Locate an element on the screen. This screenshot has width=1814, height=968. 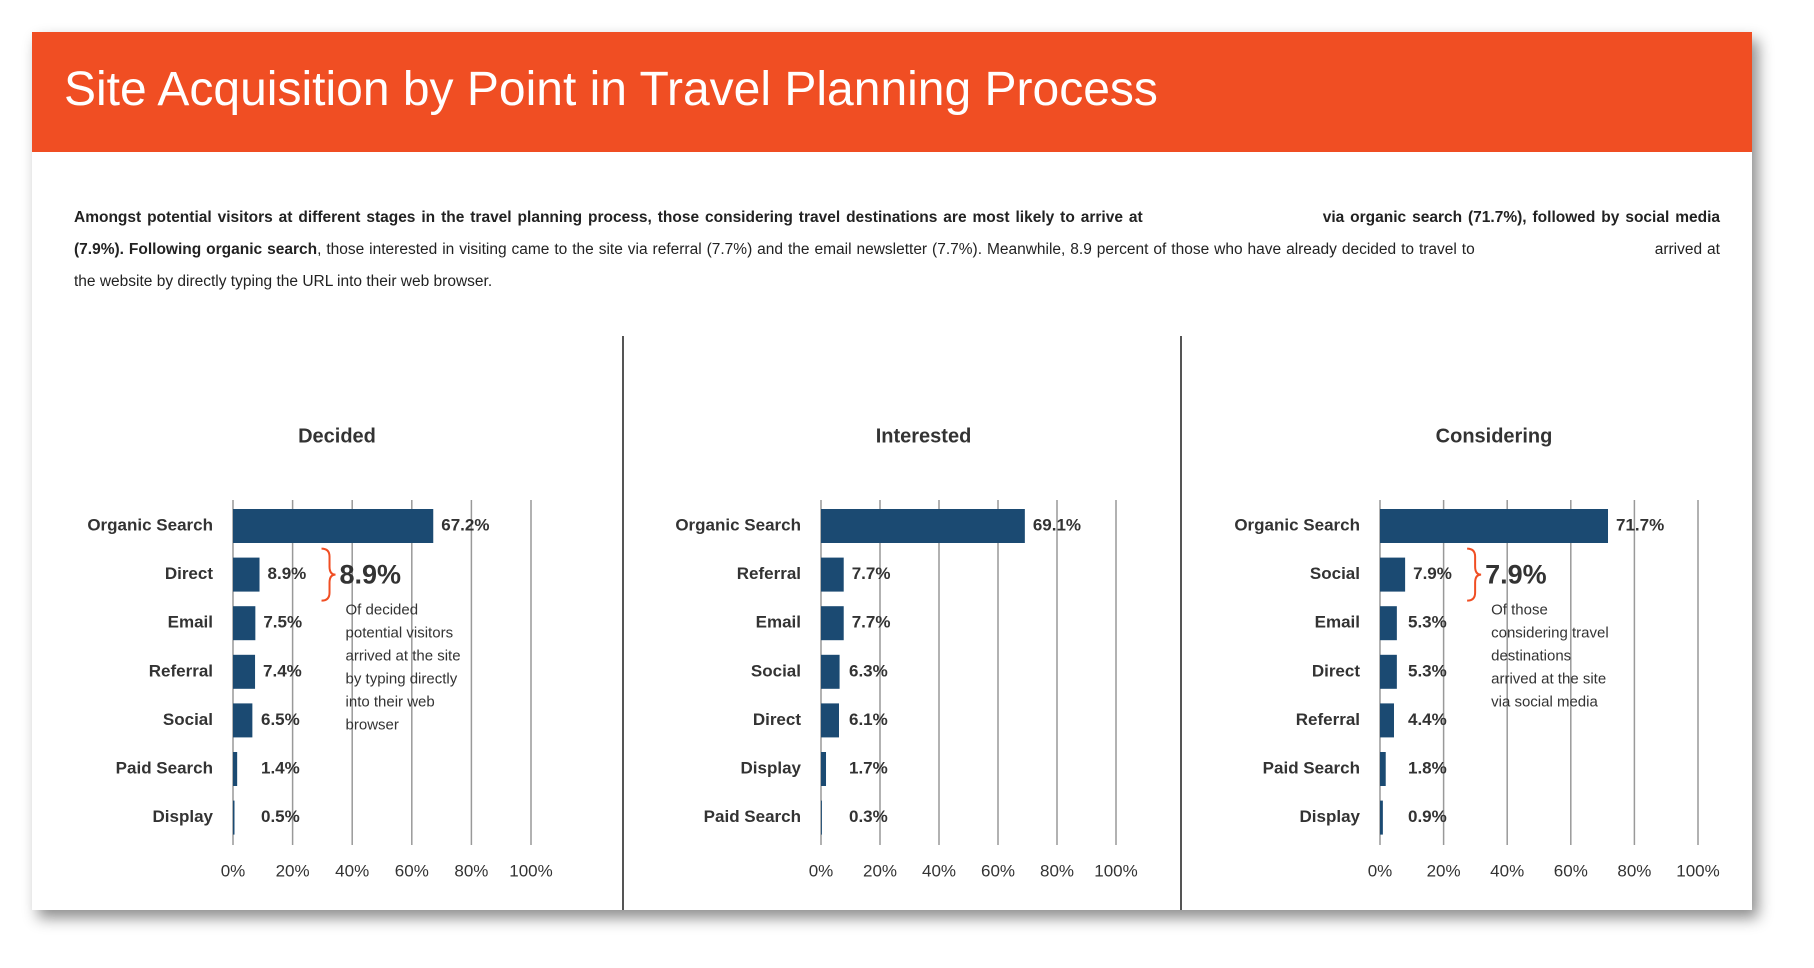
callout-text: Of those is located at coordinates (1519, 610).